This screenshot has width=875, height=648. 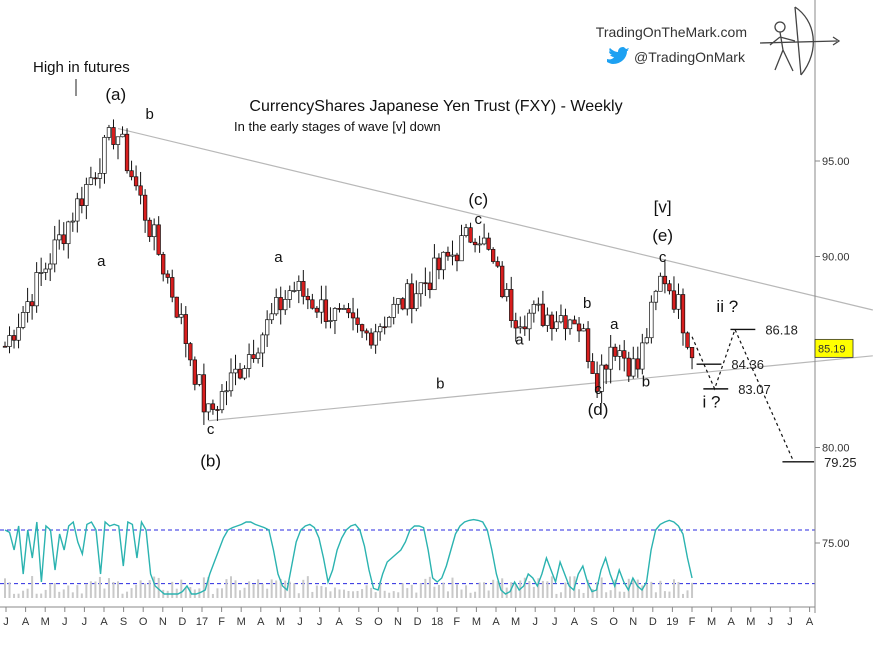 I want to click on current-price-box, so click(x=834, y=348).